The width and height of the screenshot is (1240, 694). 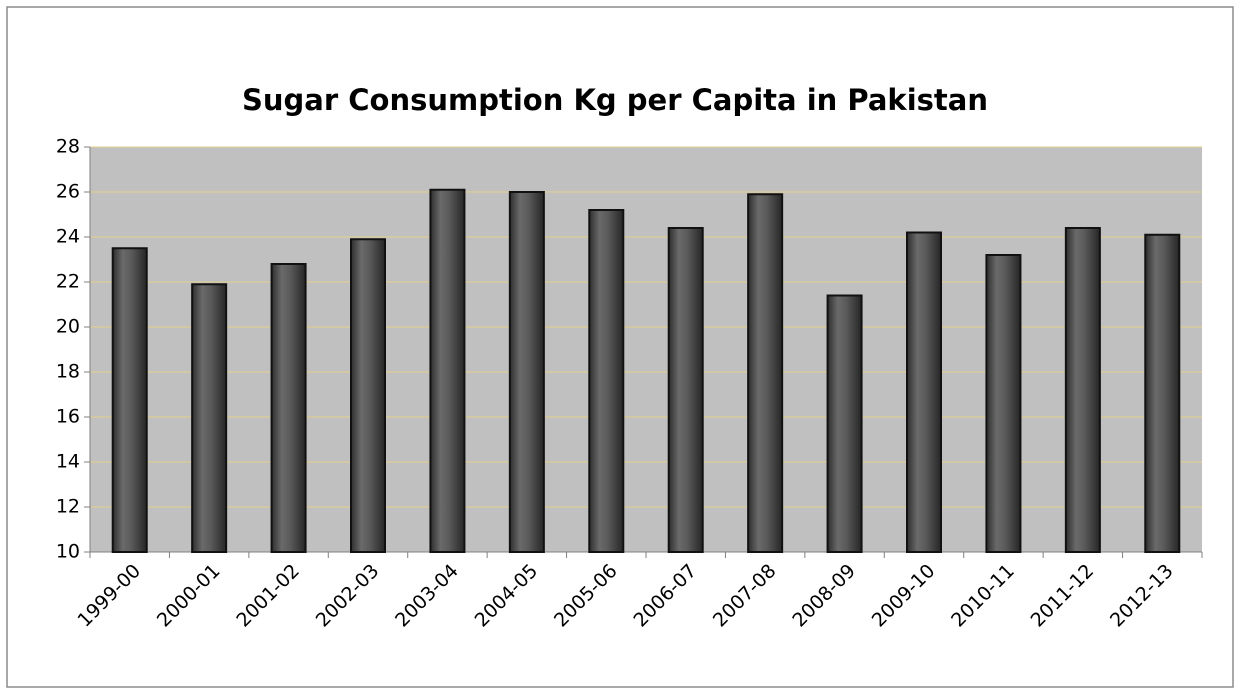 What do you see at coordinates (68, 192) in the screenshot?
I see `y-tick-label: 26` at bounding box center [68, 192].